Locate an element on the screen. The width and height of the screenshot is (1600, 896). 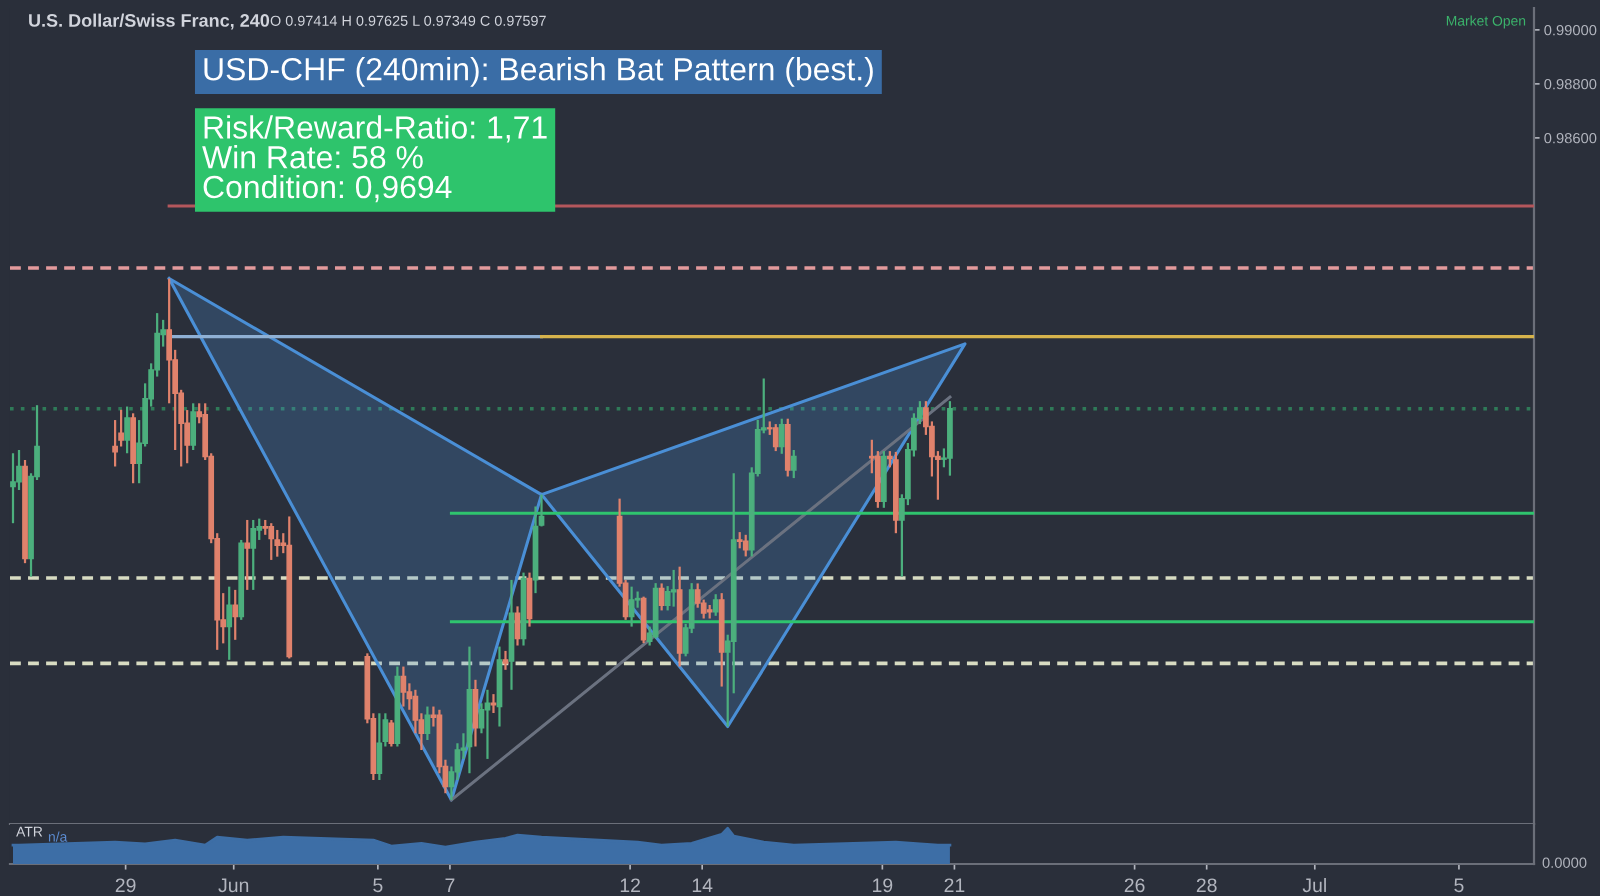
x-tick-label: 21 is located at coordinates (954, 885).